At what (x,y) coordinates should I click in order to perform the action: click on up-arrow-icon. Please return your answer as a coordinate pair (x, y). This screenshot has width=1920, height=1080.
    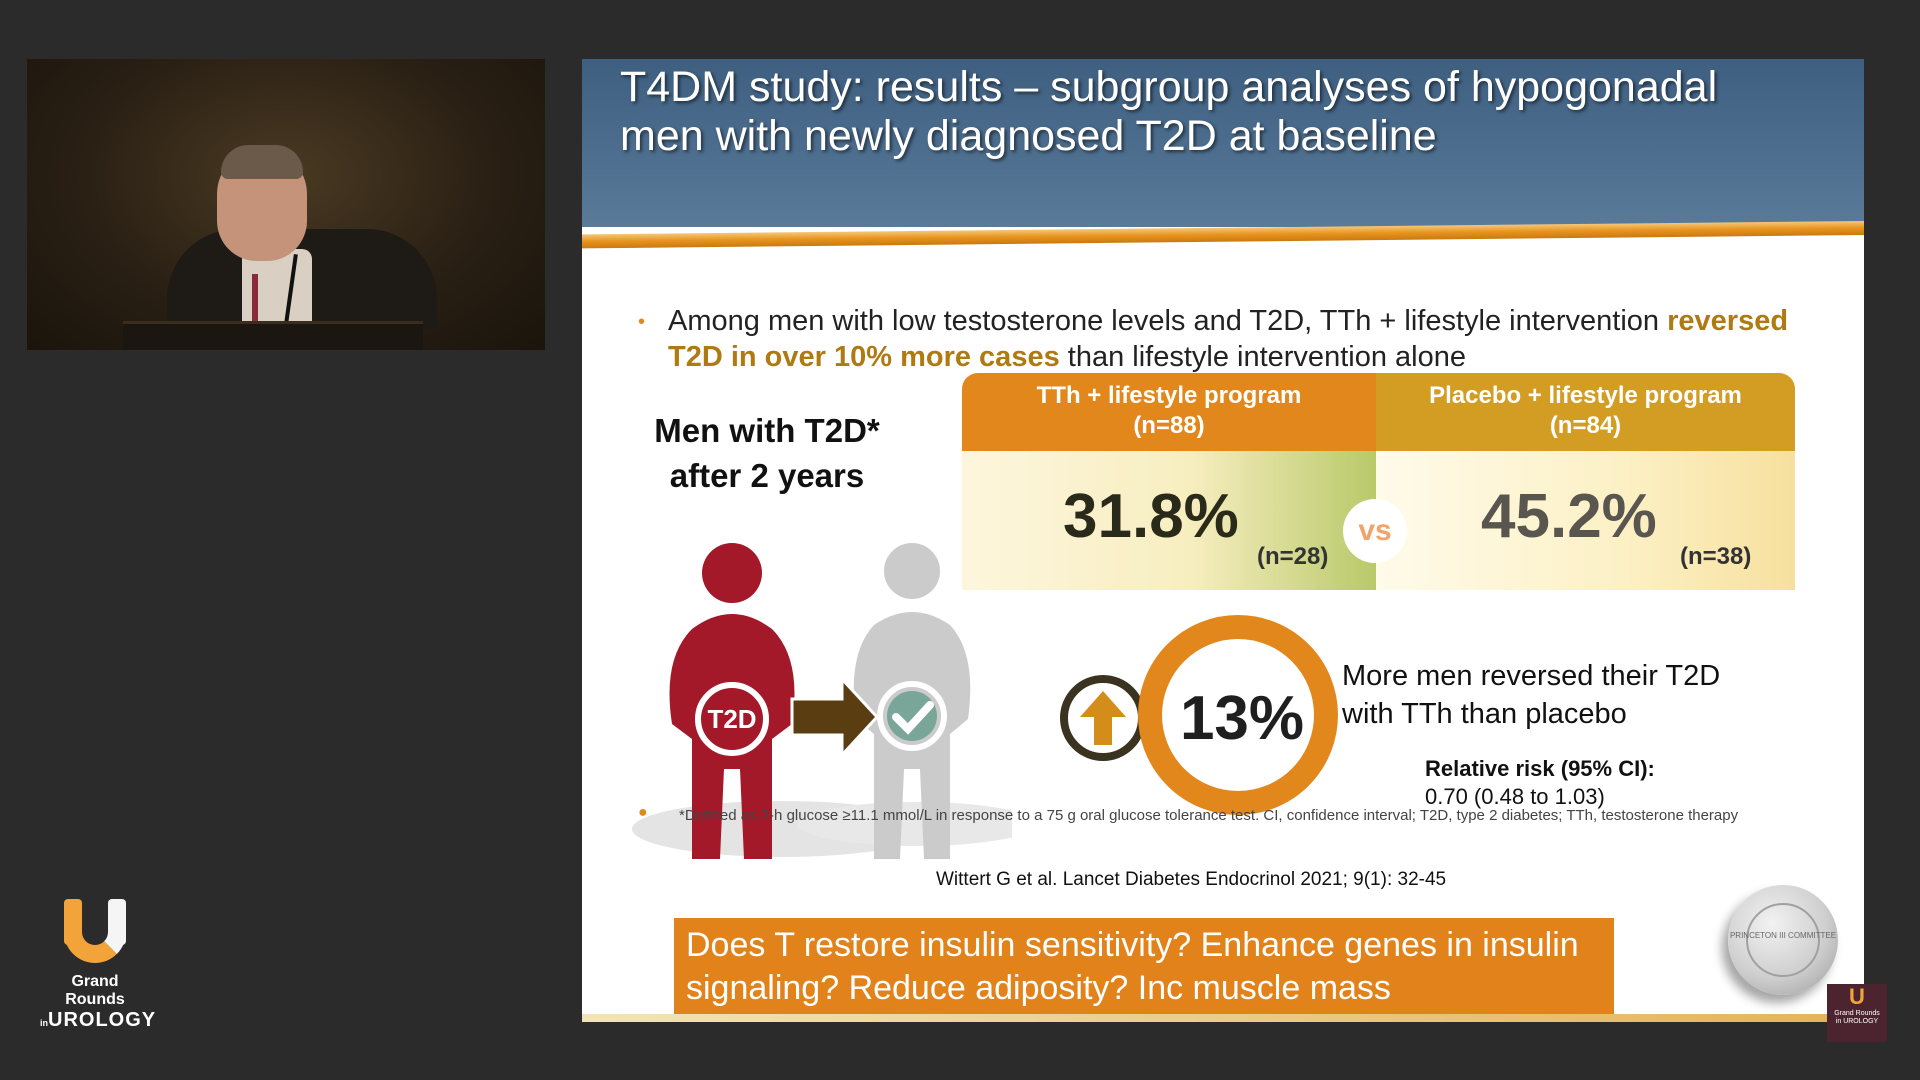
    Looking at the image, I should click on (1103, 718).